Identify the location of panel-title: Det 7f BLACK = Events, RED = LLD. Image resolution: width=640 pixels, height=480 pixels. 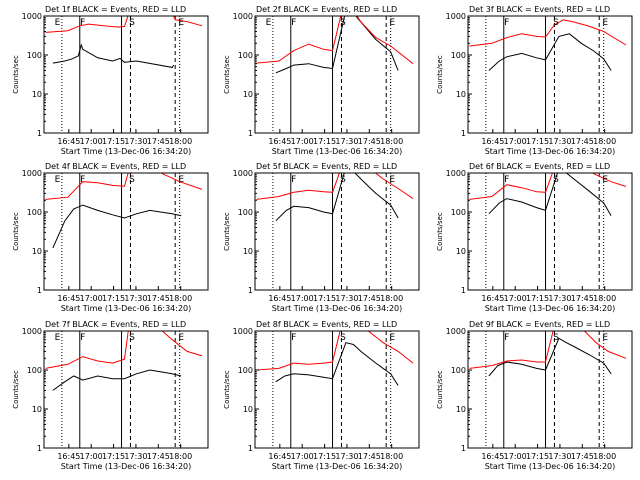
(115, 324).